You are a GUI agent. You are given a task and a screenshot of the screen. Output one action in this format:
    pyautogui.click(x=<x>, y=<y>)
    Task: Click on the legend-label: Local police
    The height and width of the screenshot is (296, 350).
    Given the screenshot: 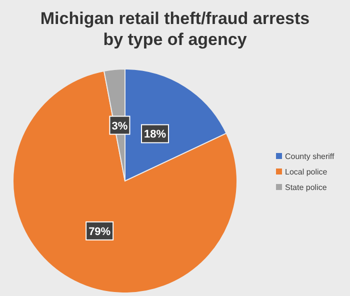 What is the action you would take?
    pyautogui.click(x=306, y=172)
    